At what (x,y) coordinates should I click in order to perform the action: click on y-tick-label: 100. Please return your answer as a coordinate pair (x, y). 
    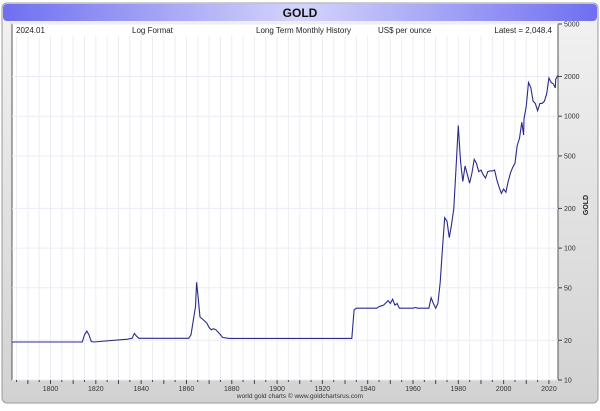
    Looking at the image, I should click on (570, 249).